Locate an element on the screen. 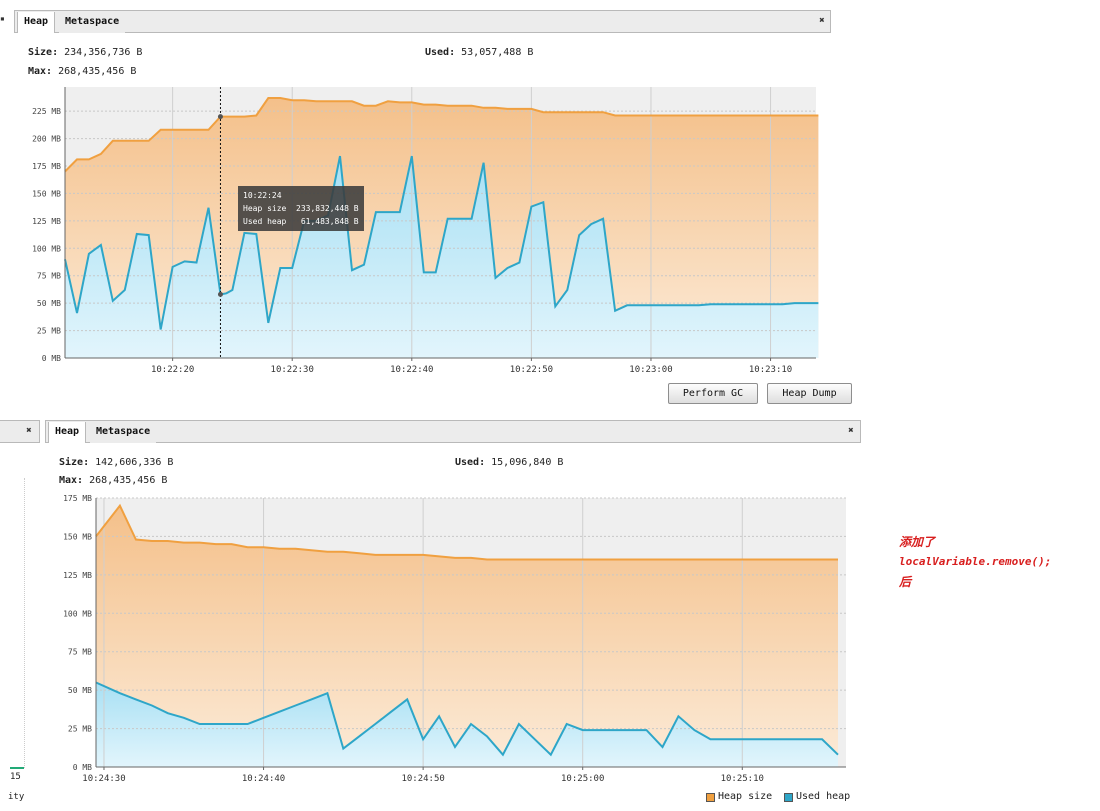 The width and height of the screenshot is (1100, 811). legend-heap-label: Heap size is located at coordinates (745, 796).